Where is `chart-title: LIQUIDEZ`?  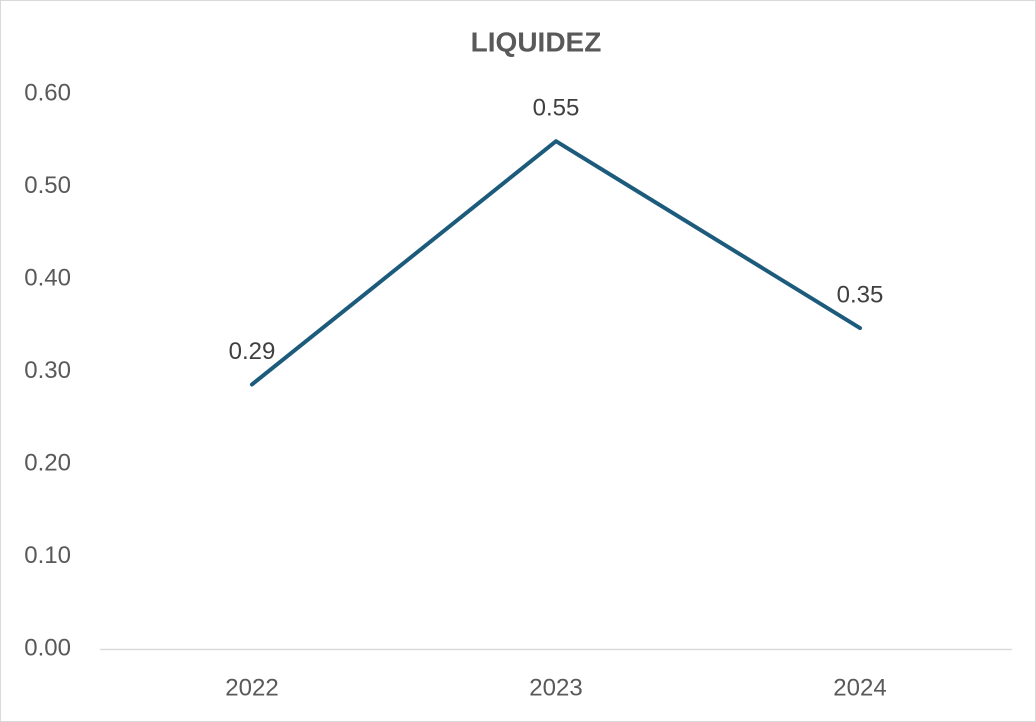
chart-title: LIQUIDEZ is located at coordinates (536, 41).